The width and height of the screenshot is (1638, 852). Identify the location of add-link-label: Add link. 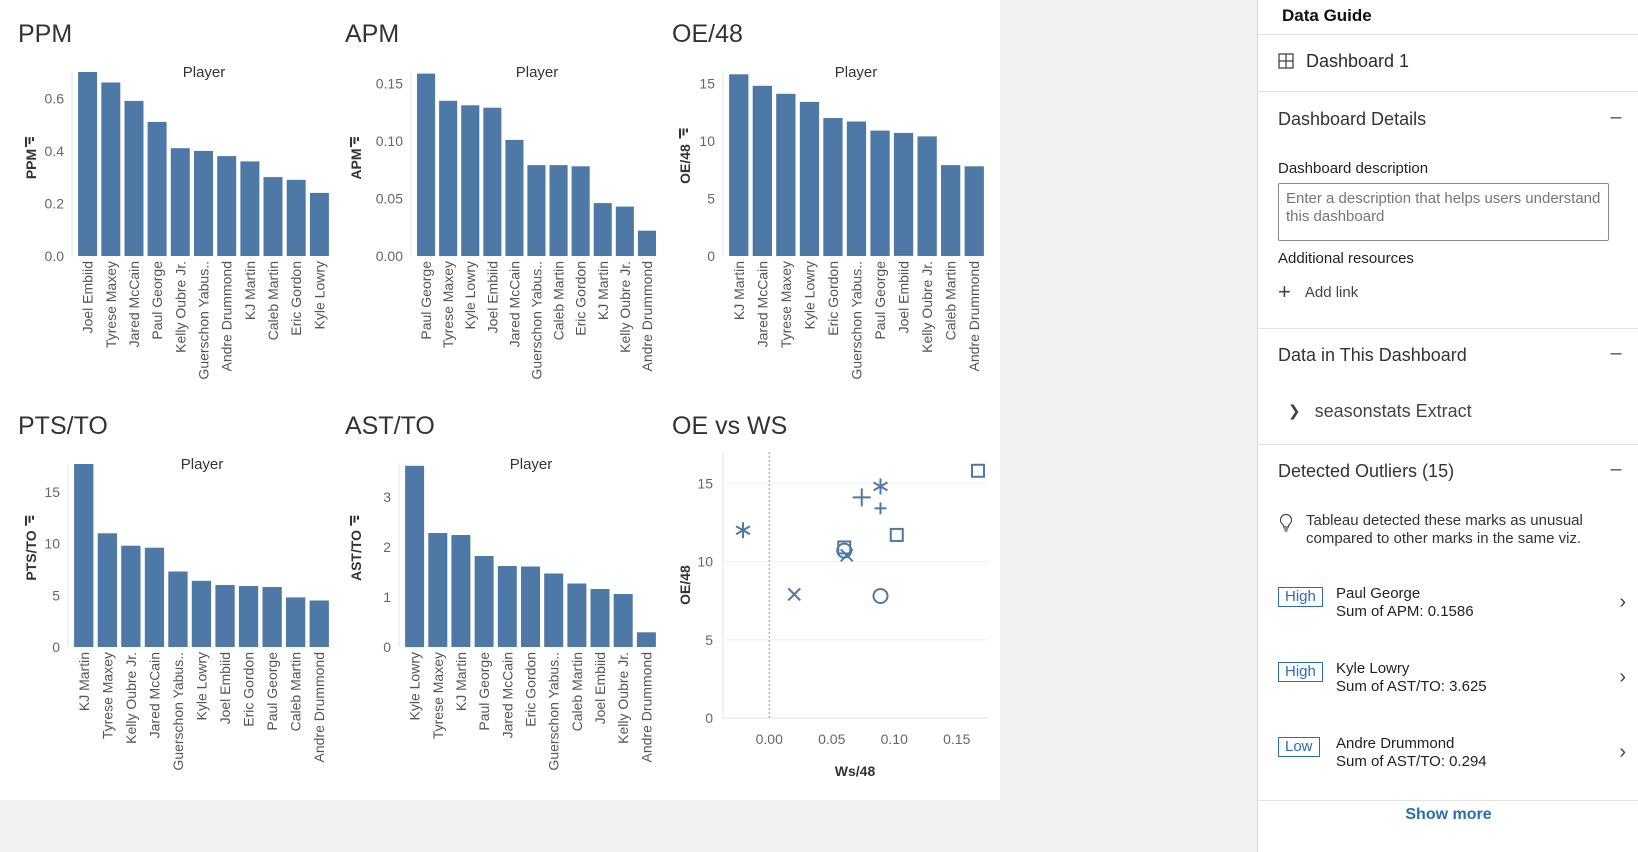
(1331, 292).